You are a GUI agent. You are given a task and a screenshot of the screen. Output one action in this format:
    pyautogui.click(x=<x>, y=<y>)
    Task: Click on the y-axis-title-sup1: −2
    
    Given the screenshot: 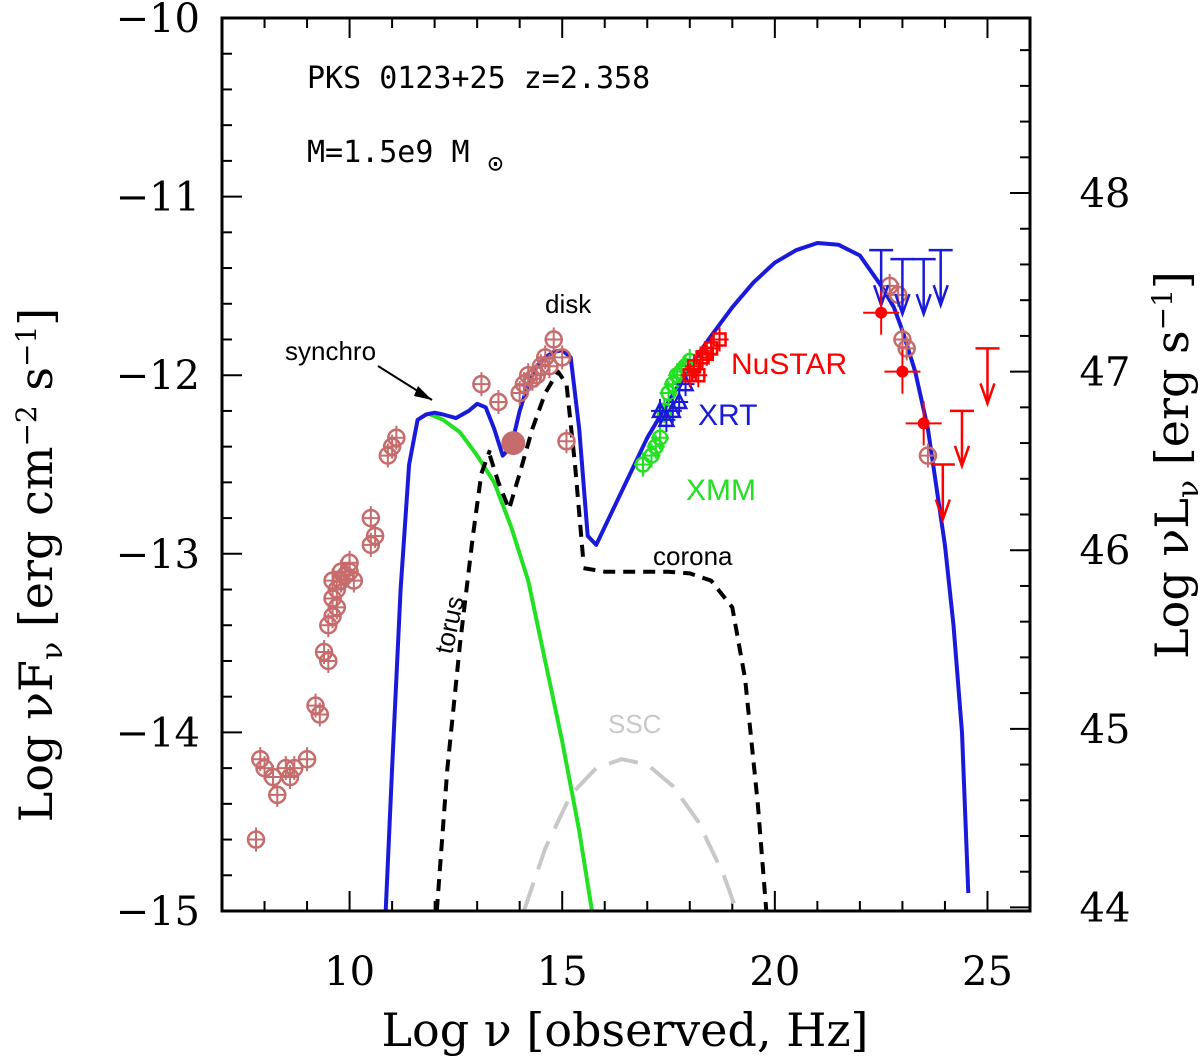 What is the action you would take?
    pyautogui.click(x=26, y=425)
    